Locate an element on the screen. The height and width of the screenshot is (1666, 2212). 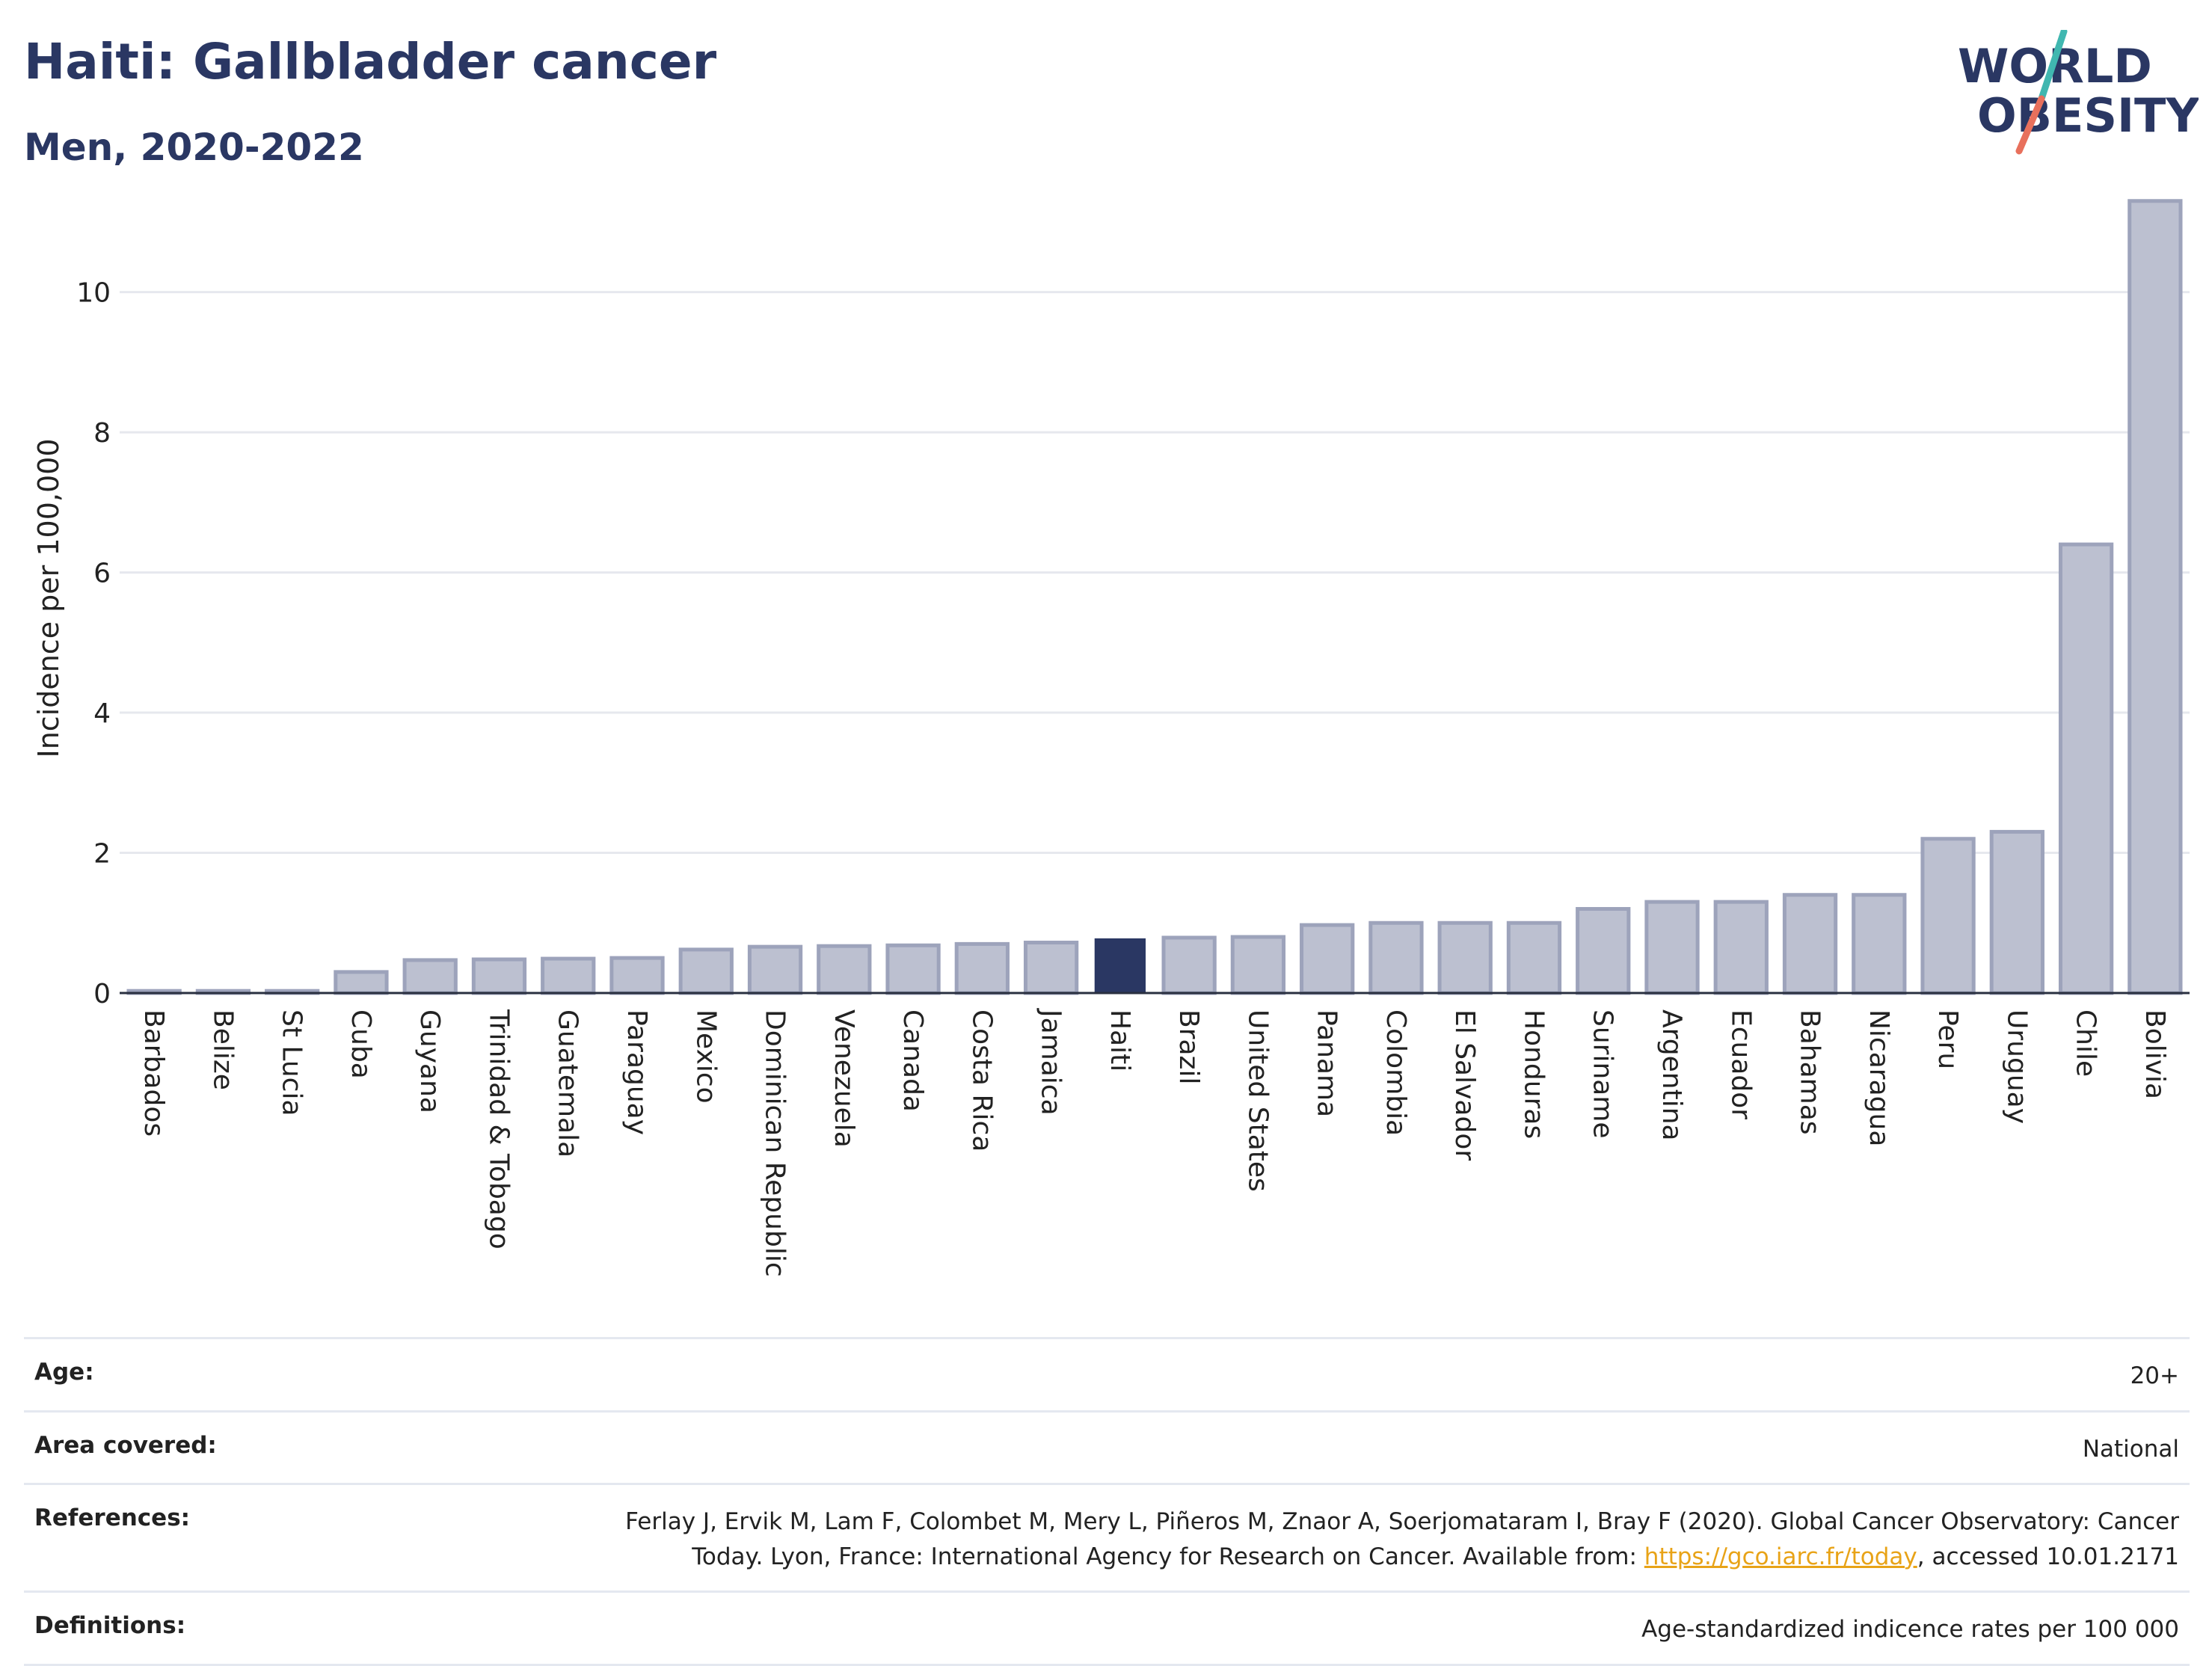
x-tick-label: Trinidad & Tobago is located at coordinates (498, 1129).